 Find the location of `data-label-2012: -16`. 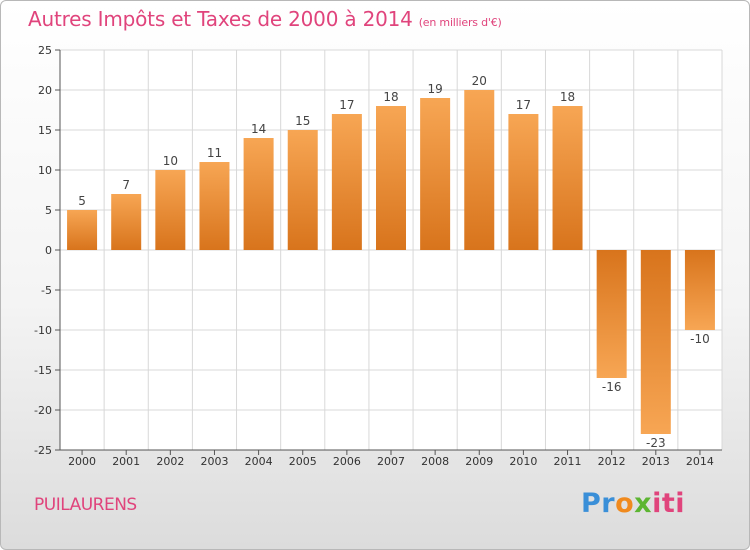

data-label-2012: -16 is located at coordinates (612, 387).